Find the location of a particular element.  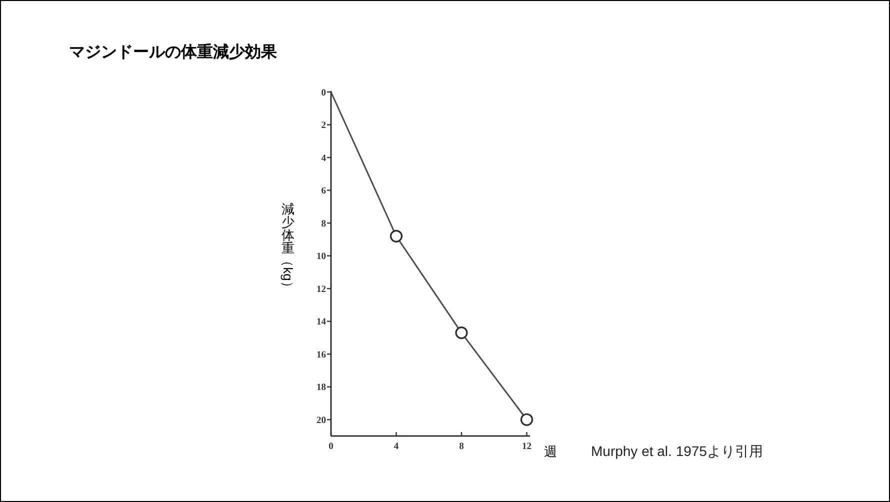

x-tick-label: 8 is located at coordinates (461, 447).